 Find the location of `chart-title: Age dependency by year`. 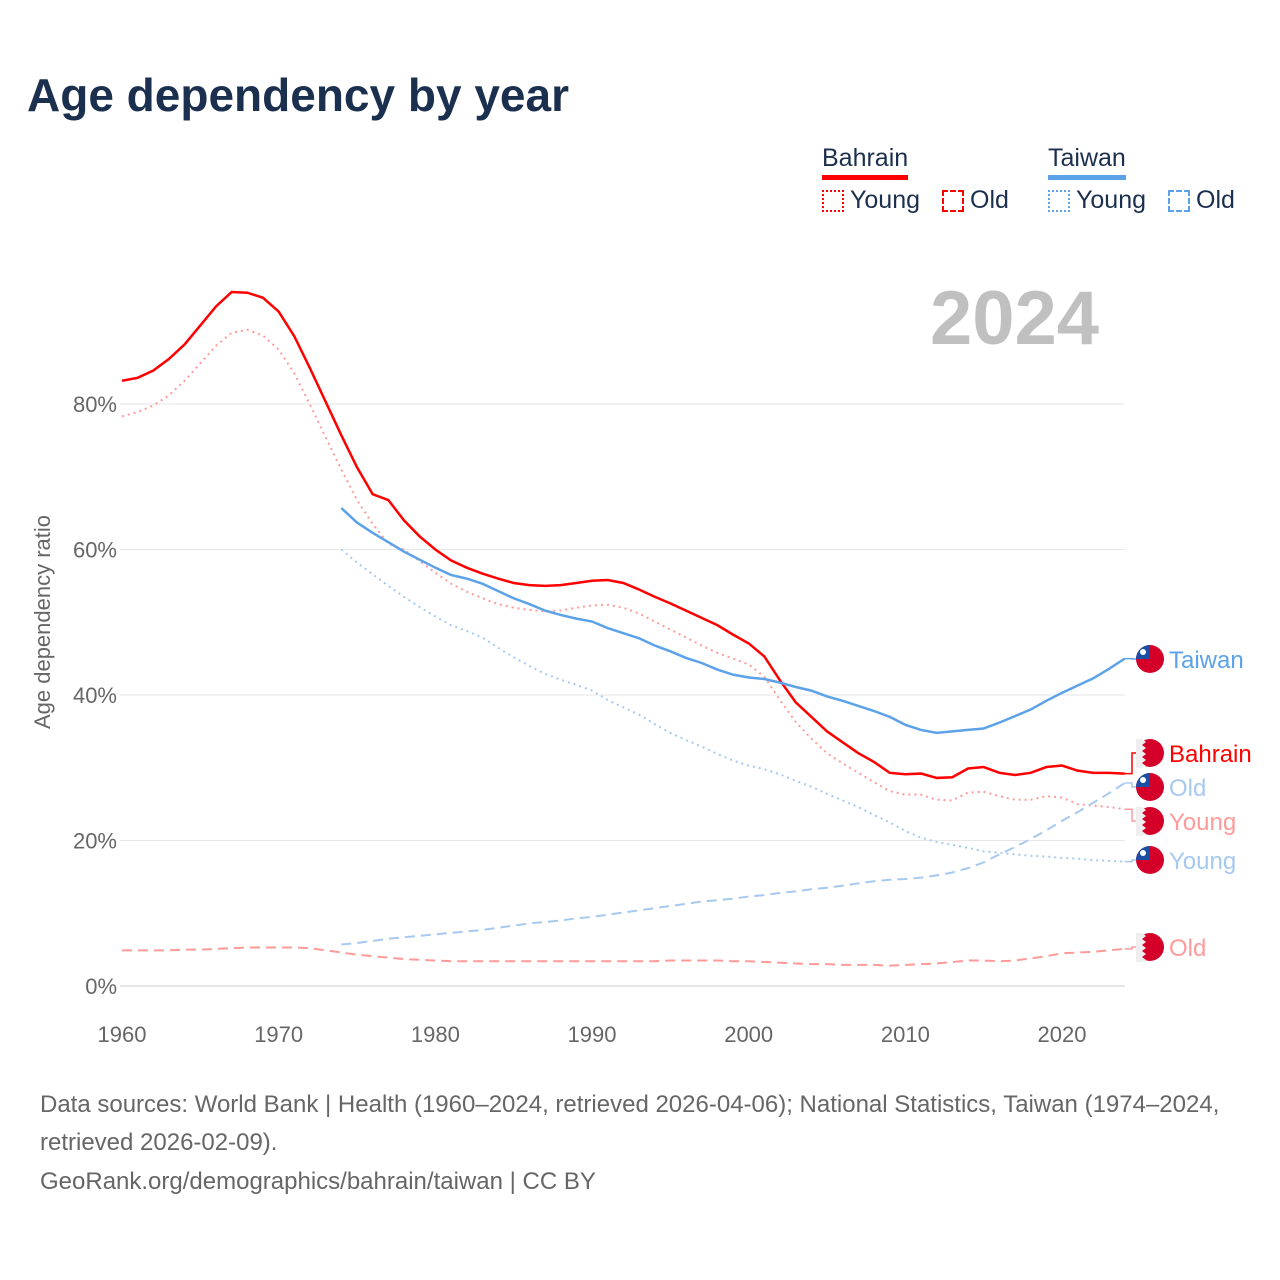

chart-title: Age dependency by year is located at coordinates (298, 95).